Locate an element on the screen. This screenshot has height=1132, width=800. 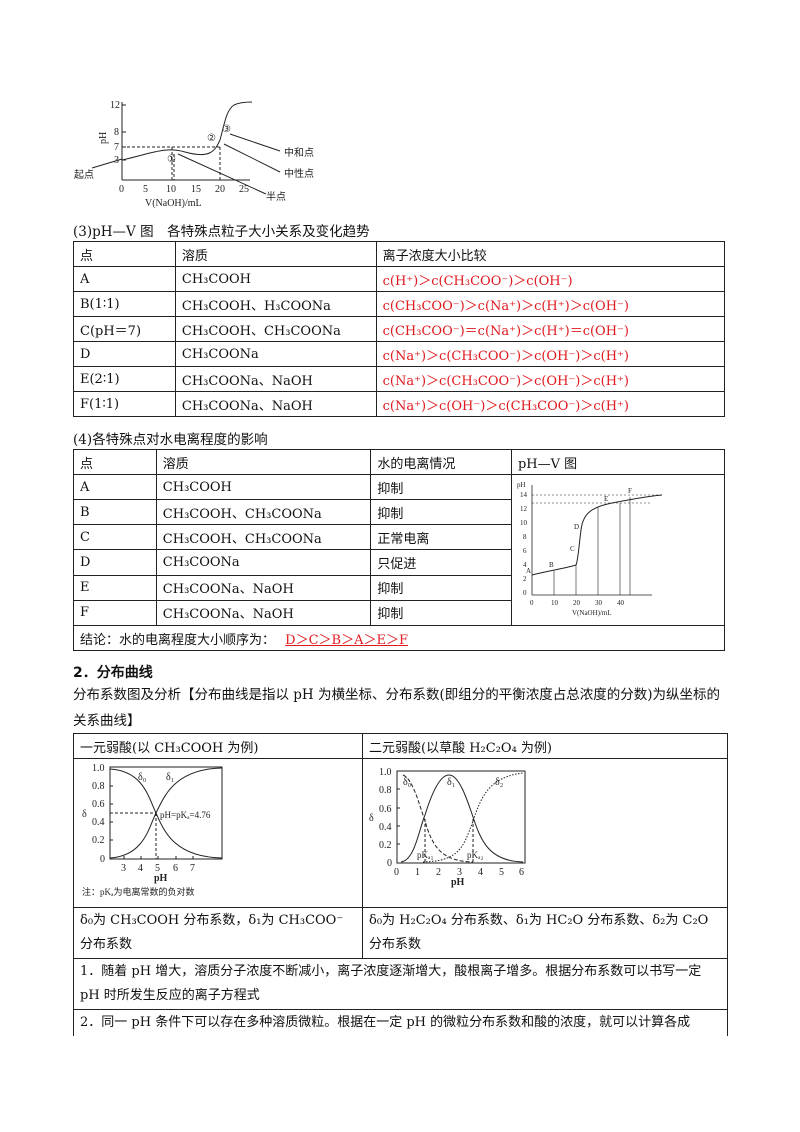
compare-cell: c(Na⁺)＞c(OH⁻)＞c(CH₃COO⁻)＞c(H⁺) is located at coordinates (550, 404).